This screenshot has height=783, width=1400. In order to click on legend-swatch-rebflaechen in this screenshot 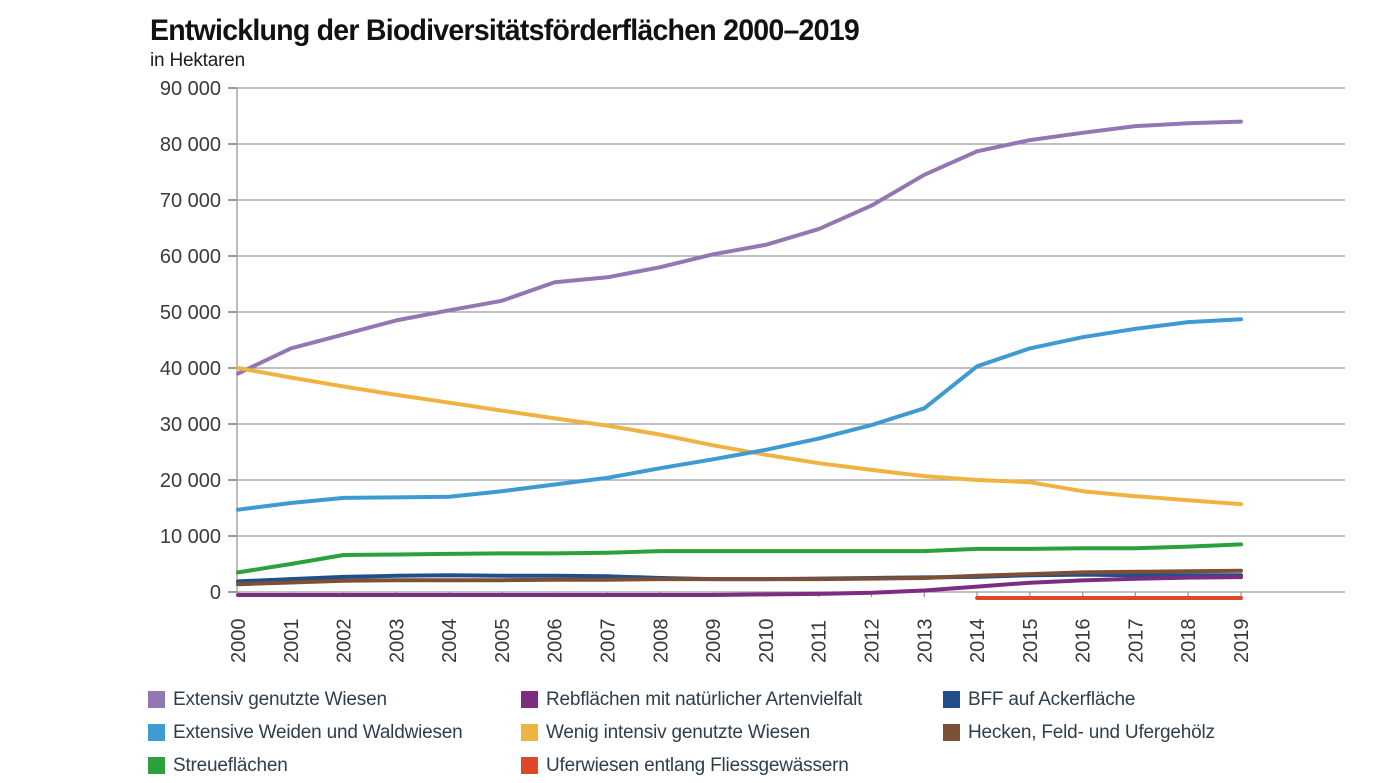, I will do `click(529, 699)`.